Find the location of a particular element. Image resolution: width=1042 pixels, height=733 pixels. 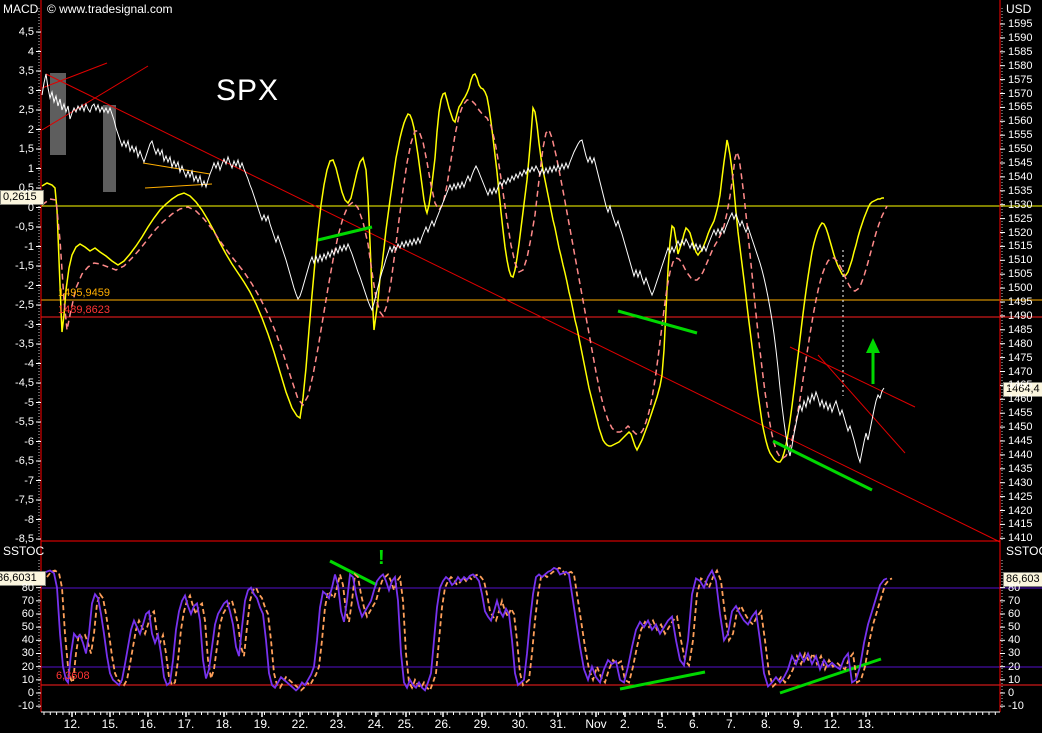

price-axis-label: 1520 is located at coordinates (1020, 232).